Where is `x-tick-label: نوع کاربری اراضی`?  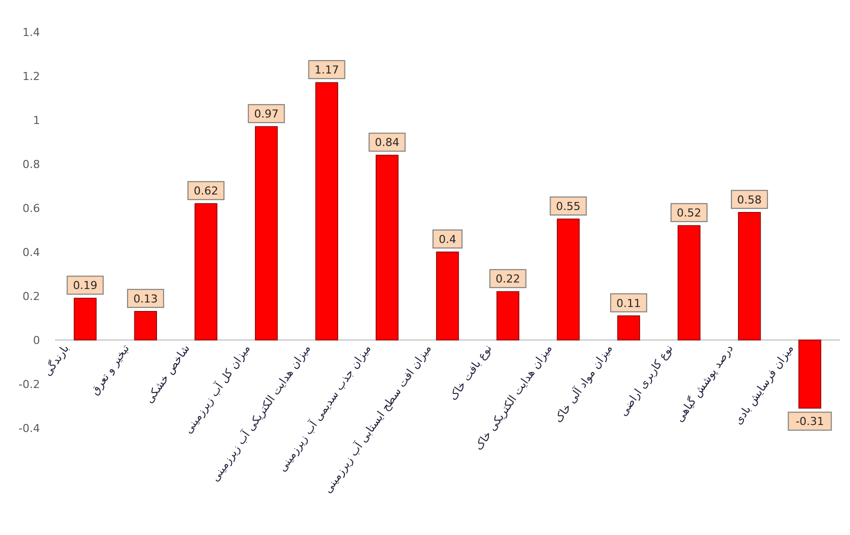 x-tick-label: نوع کاربری اراضی is located at coordinates (646, 380).